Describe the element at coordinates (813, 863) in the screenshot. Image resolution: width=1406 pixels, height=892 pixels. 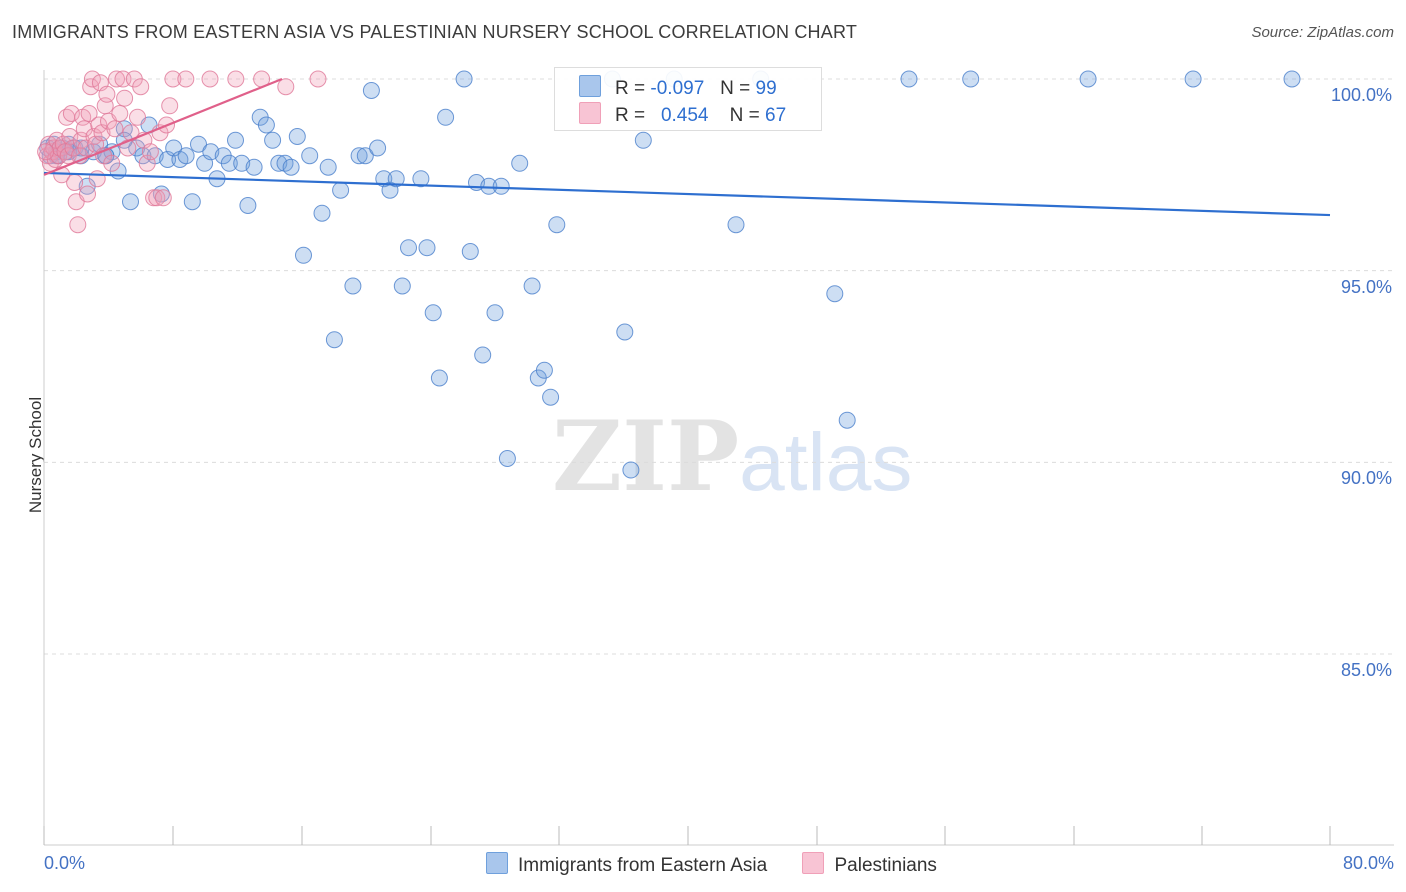
I see `series-swatch-pink` at that location.